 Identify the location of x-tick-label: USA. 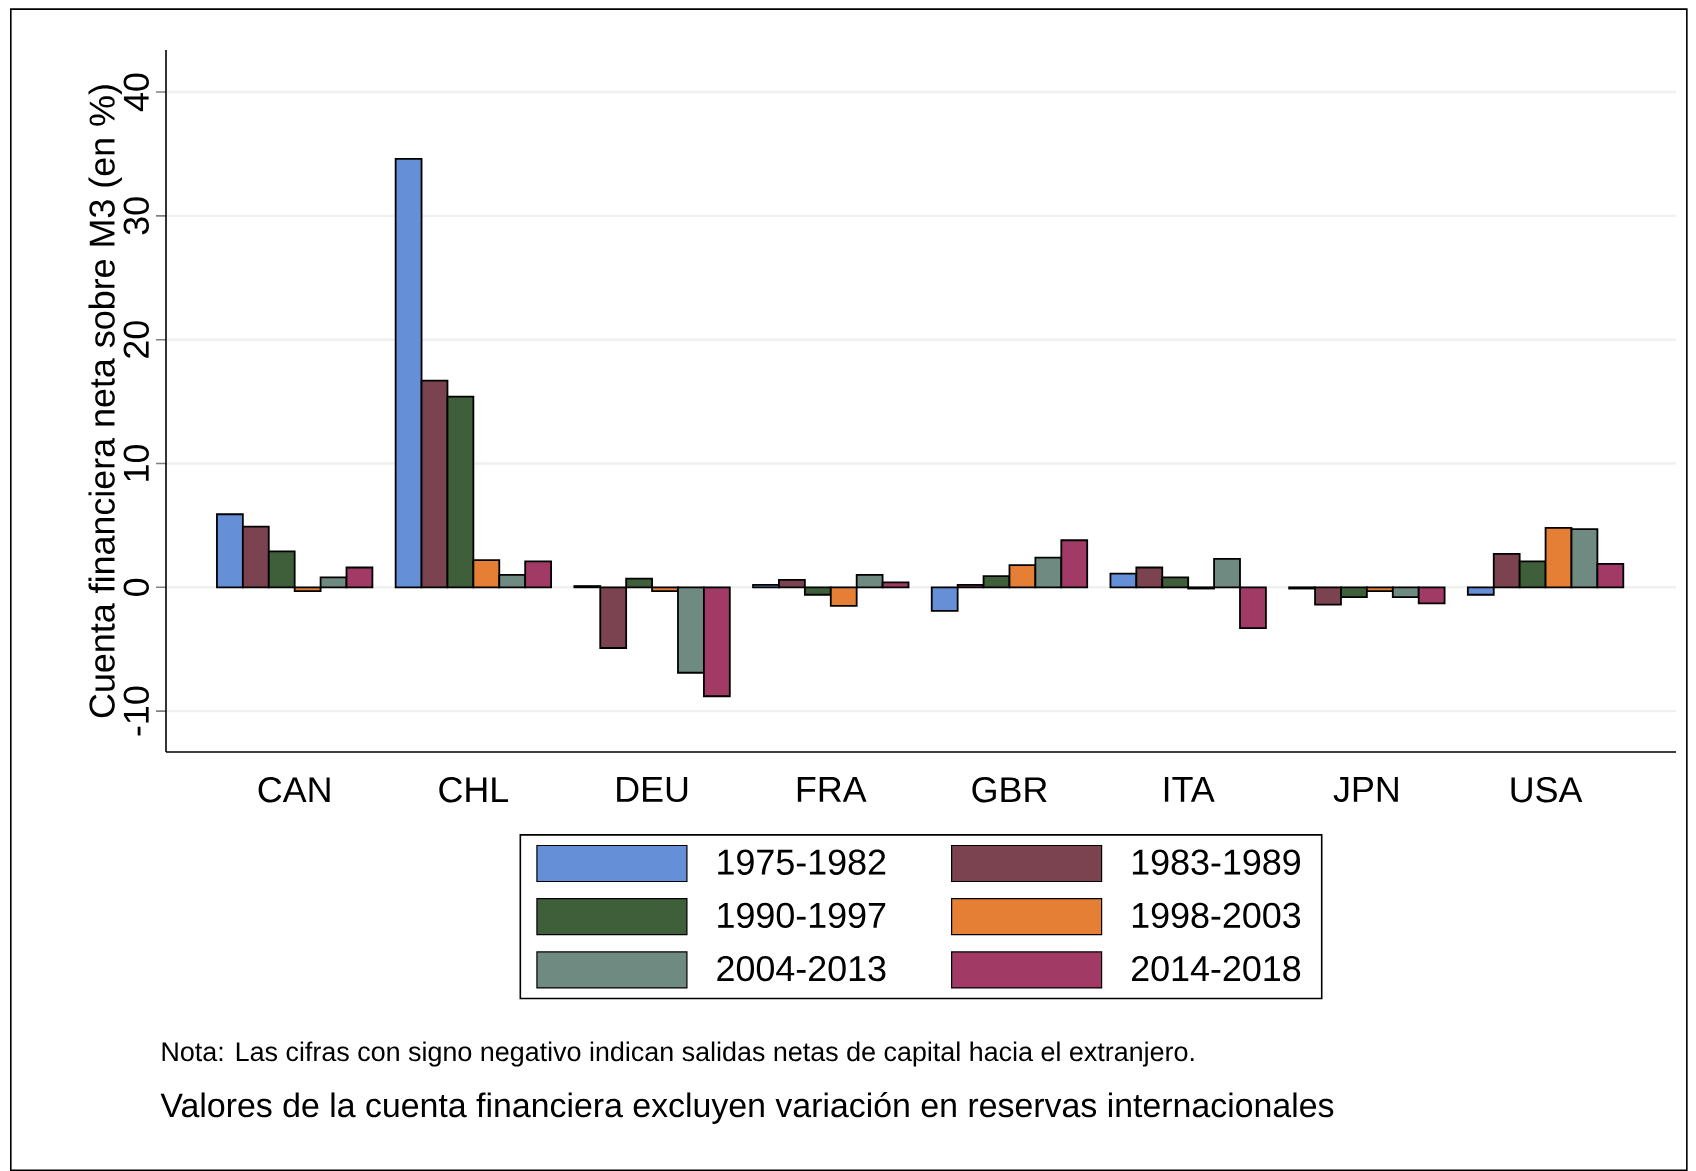
(1547, 790).